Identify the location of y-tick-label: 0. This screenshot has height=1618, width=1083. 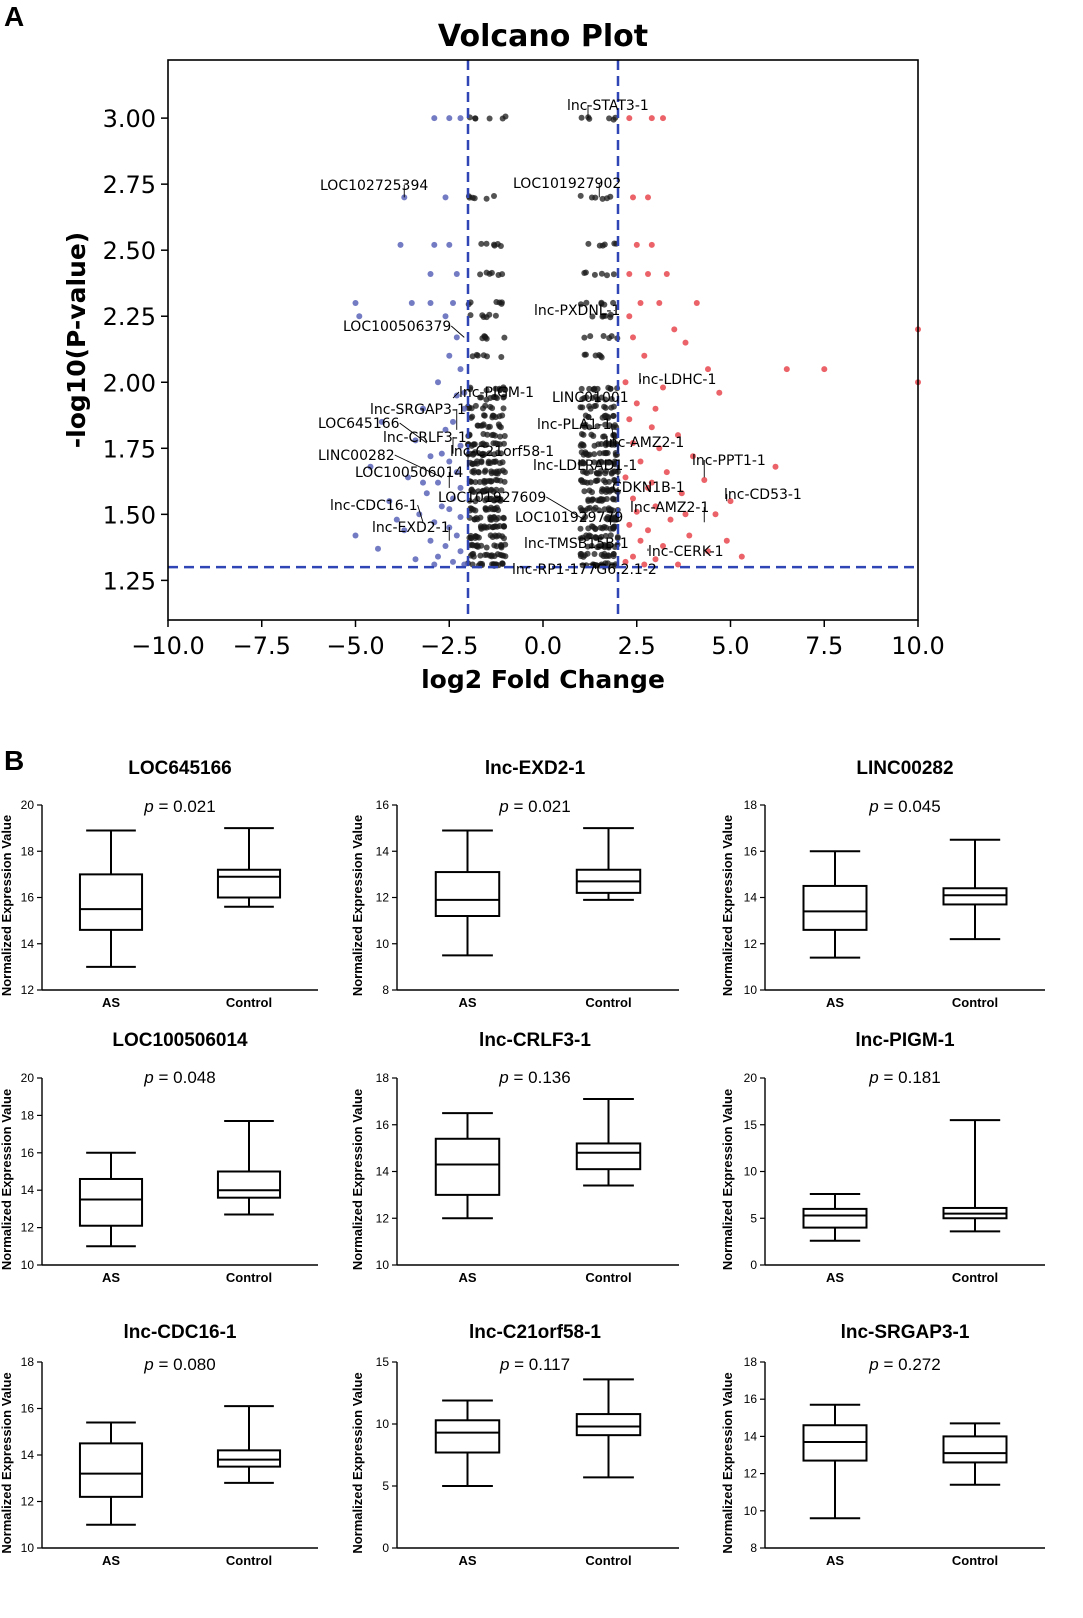
(385, 1548).